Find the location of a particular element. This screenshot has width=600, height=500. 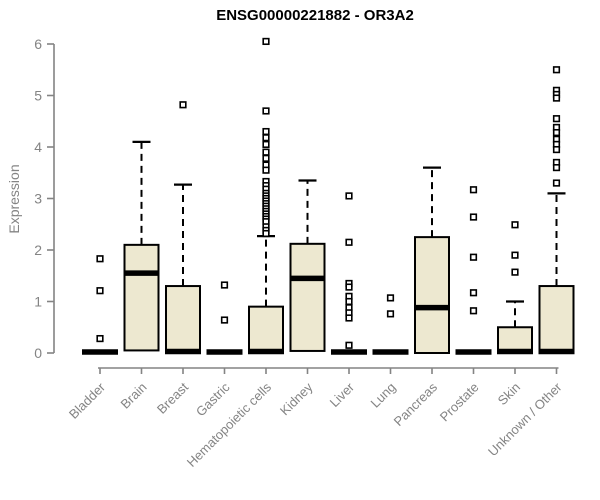

box-breast is located at coordinates (183, 319).